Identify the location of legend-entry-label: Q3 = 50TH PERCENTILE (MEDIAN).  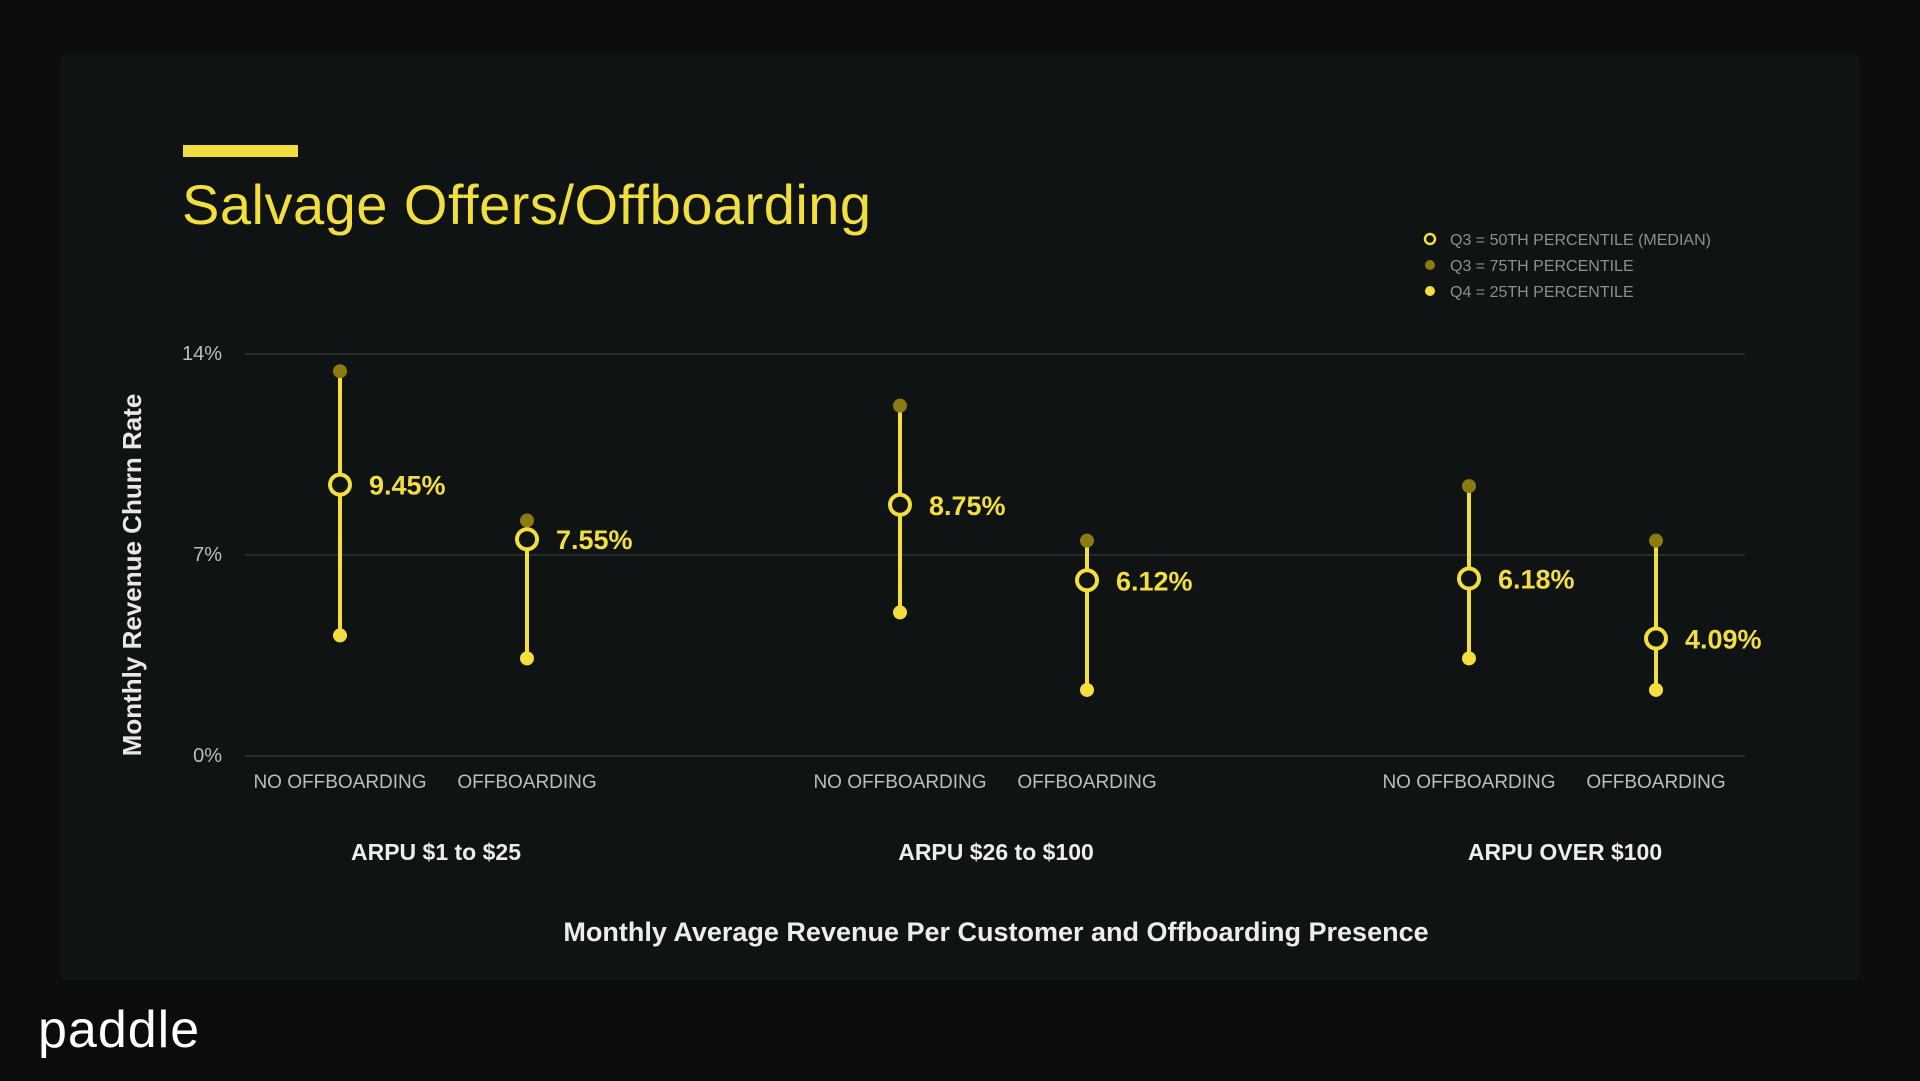
(1580, 240).